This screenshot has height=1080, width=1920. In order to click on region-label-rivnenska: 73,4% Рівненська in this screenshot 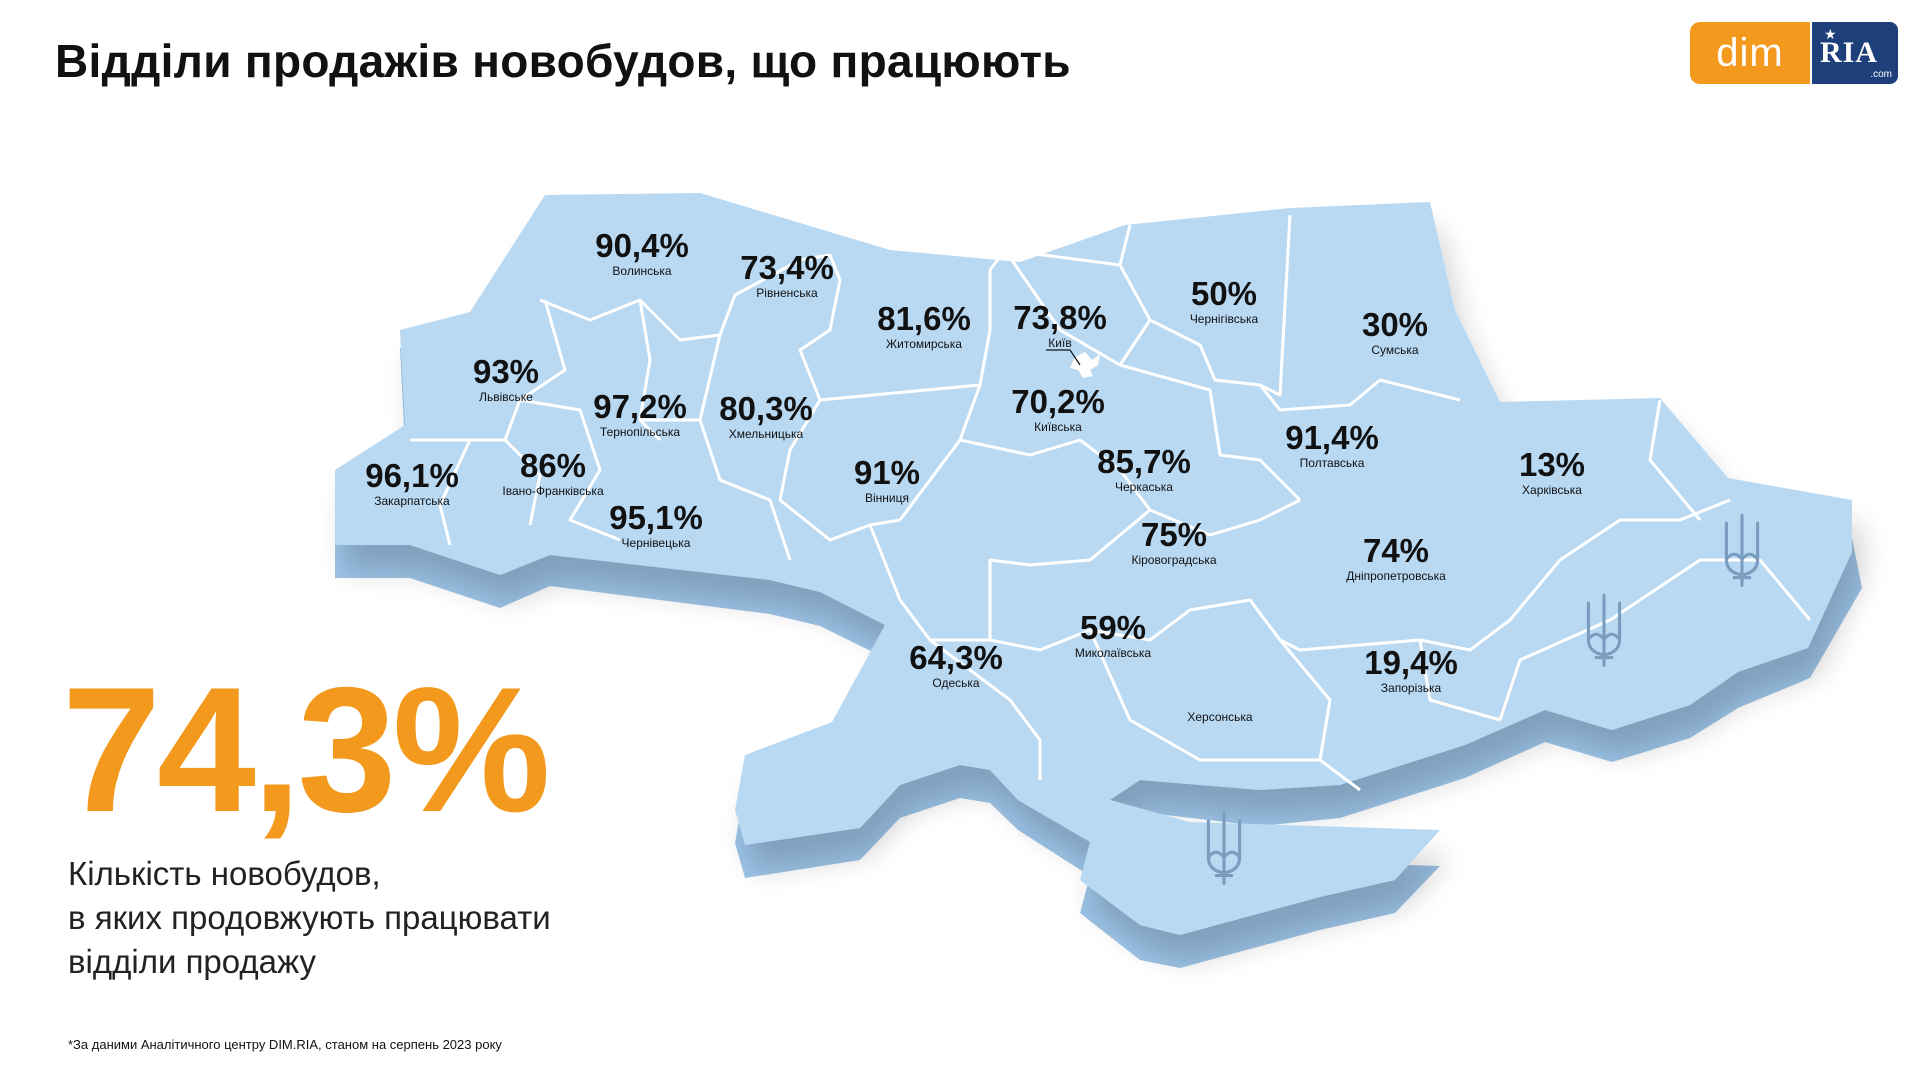, I will do `click(787, 275)`.